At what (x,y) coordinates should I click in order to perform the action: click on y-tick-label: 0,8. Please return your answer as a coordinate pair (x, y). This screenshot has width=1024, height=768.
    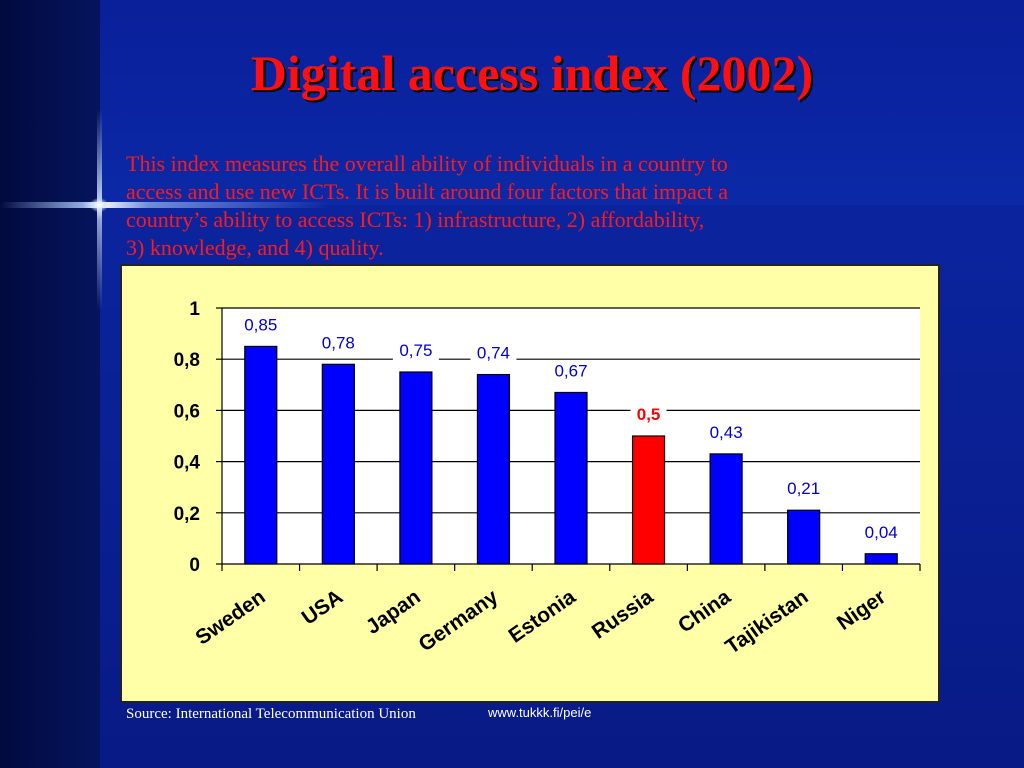
    Looking at the image, I should click on (187, 360).